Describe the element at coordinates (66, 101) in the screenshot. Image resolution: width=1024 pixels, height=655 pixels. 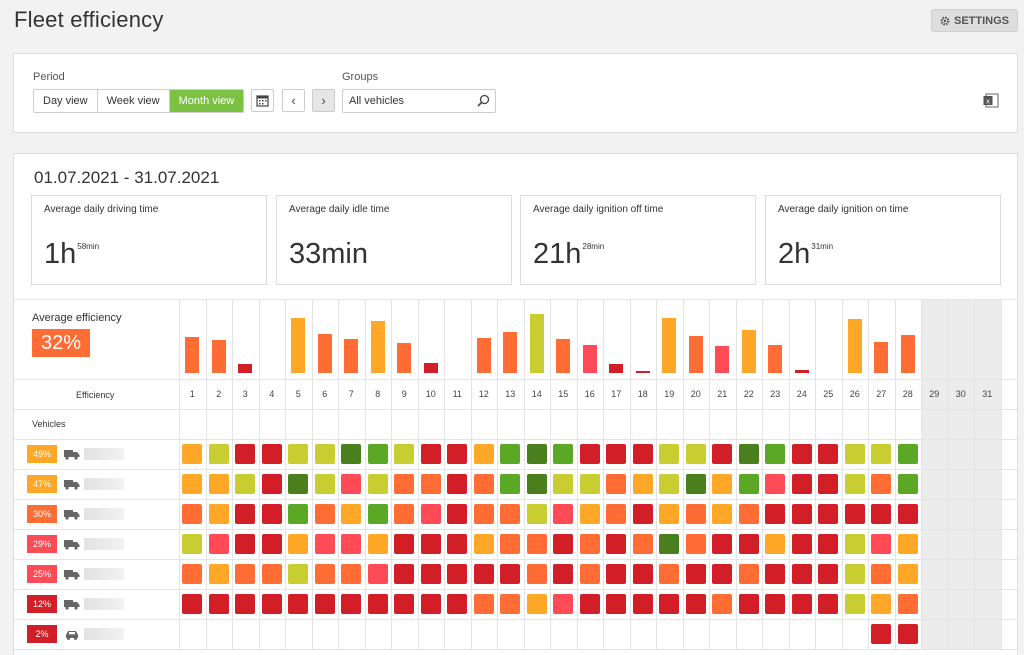
I see `day-view-button: Day view` at that location.